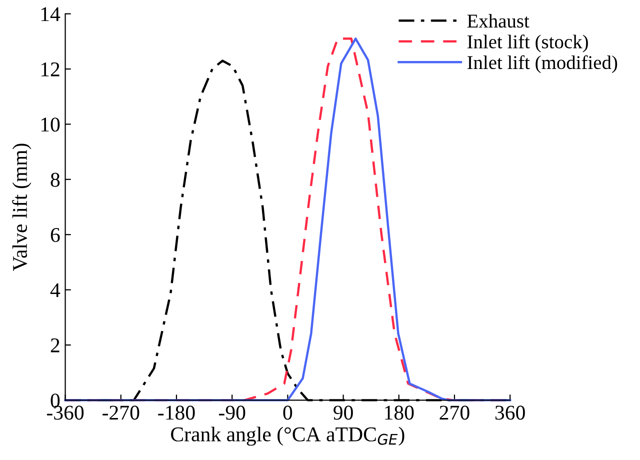  What do you see at coordinates (542, 64) in the screenshot?
I see `legend-label: Inlet lift (modified)` at bounding box center [542, 64].